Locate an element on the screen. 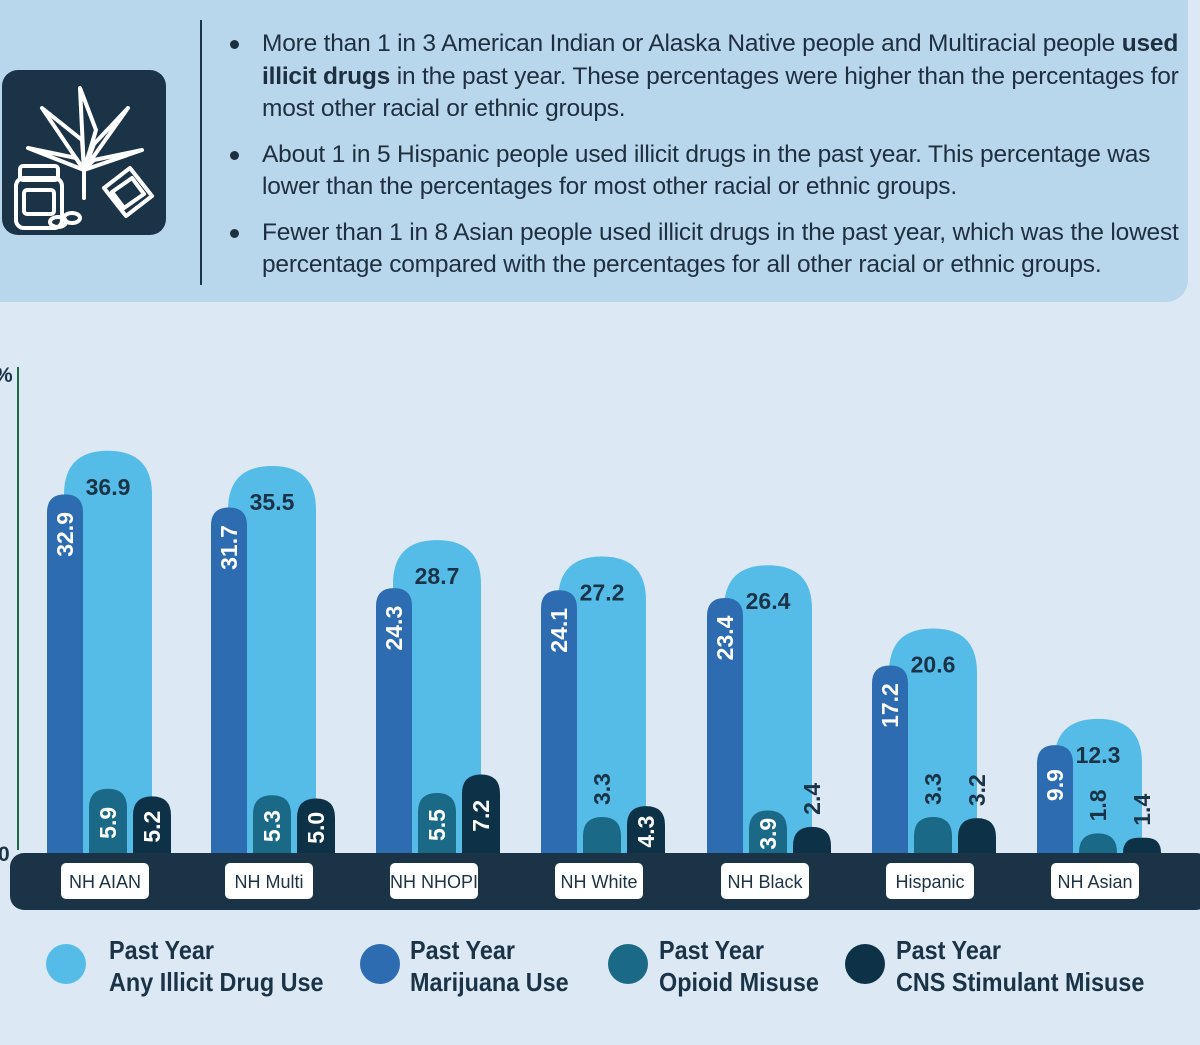  data-label-cns-stimulant: 2.4 is located at coordinates (812, 799).